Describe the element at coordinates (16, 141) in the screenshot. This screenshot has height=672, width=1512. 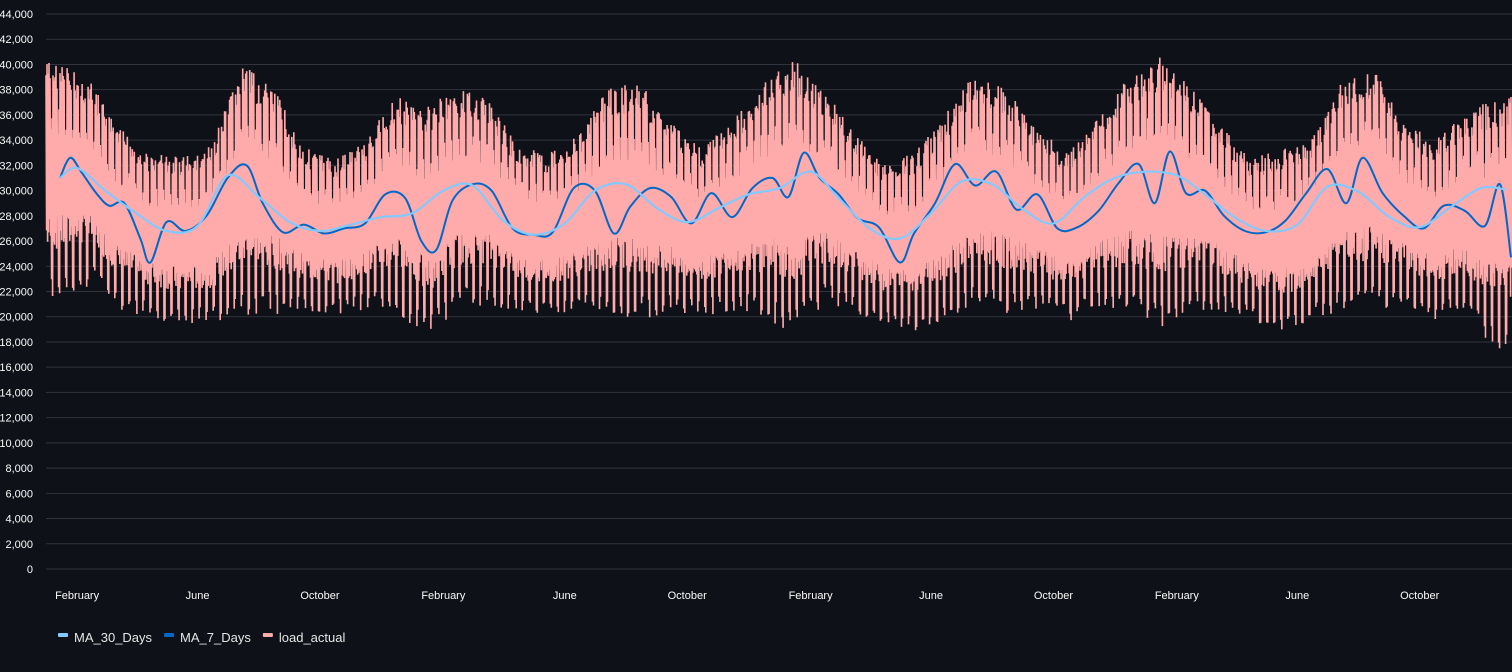
I see `y-tick-label: 34,000` at that location.